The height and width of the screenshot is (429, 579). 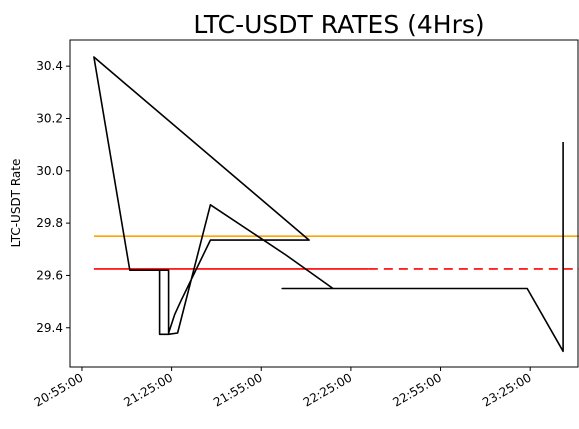 I want to click on y-axis-label: LTC-USDT Rate, so click(x=16, y=203).